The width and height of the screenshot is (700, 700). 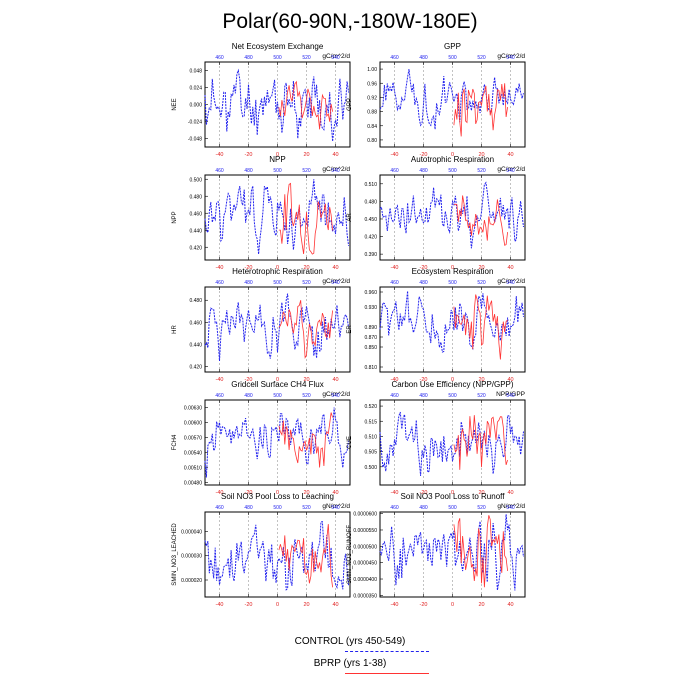 What do you see at coordinates (195, 180) in the screenshot?
I see `y-tick-label: 0.500` at bounding box center [195, 180].